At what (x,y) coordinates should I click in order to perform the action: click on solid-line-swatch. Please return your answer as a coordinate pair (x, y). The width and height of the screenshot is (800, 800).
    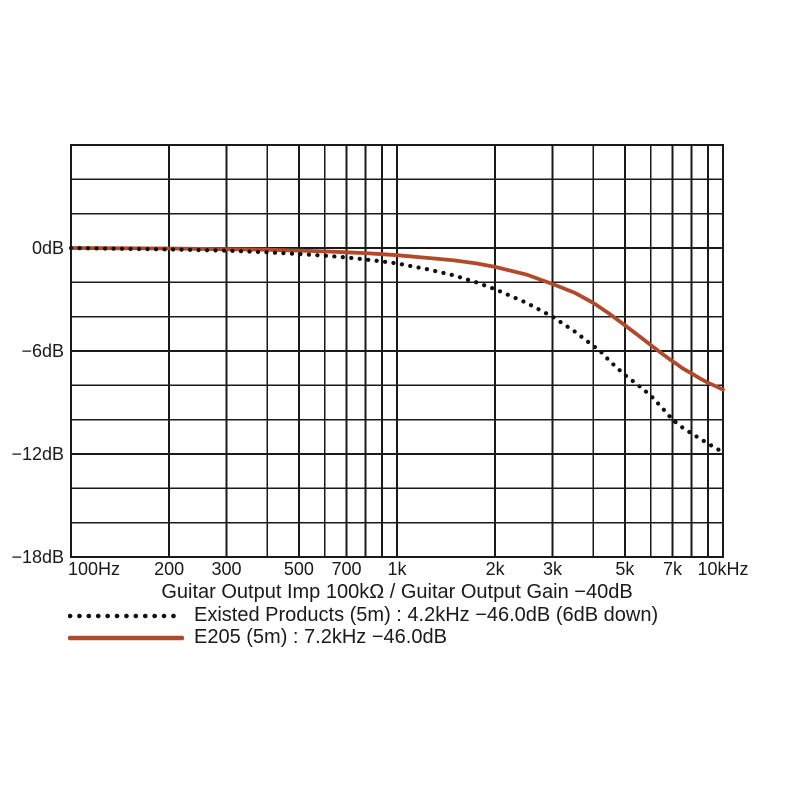
    Looking at the image, I should click on (126, 637).